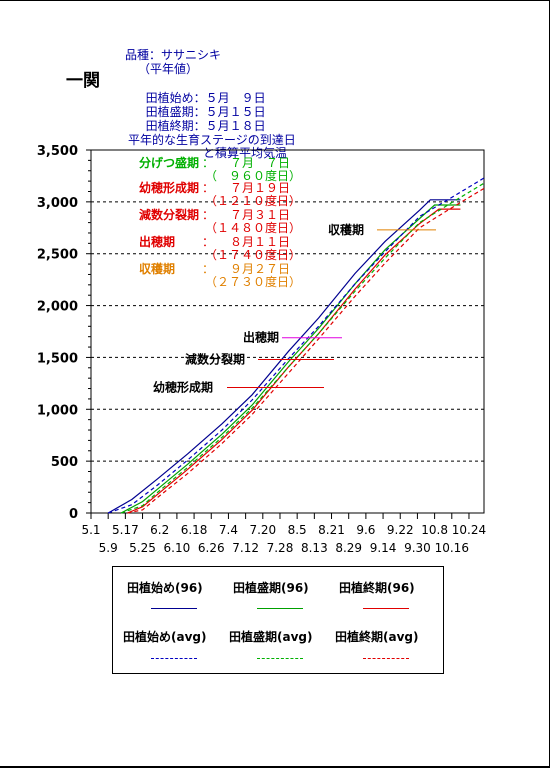  I want to click on planting-start-value: ５月 ９日, so click(235, 98).